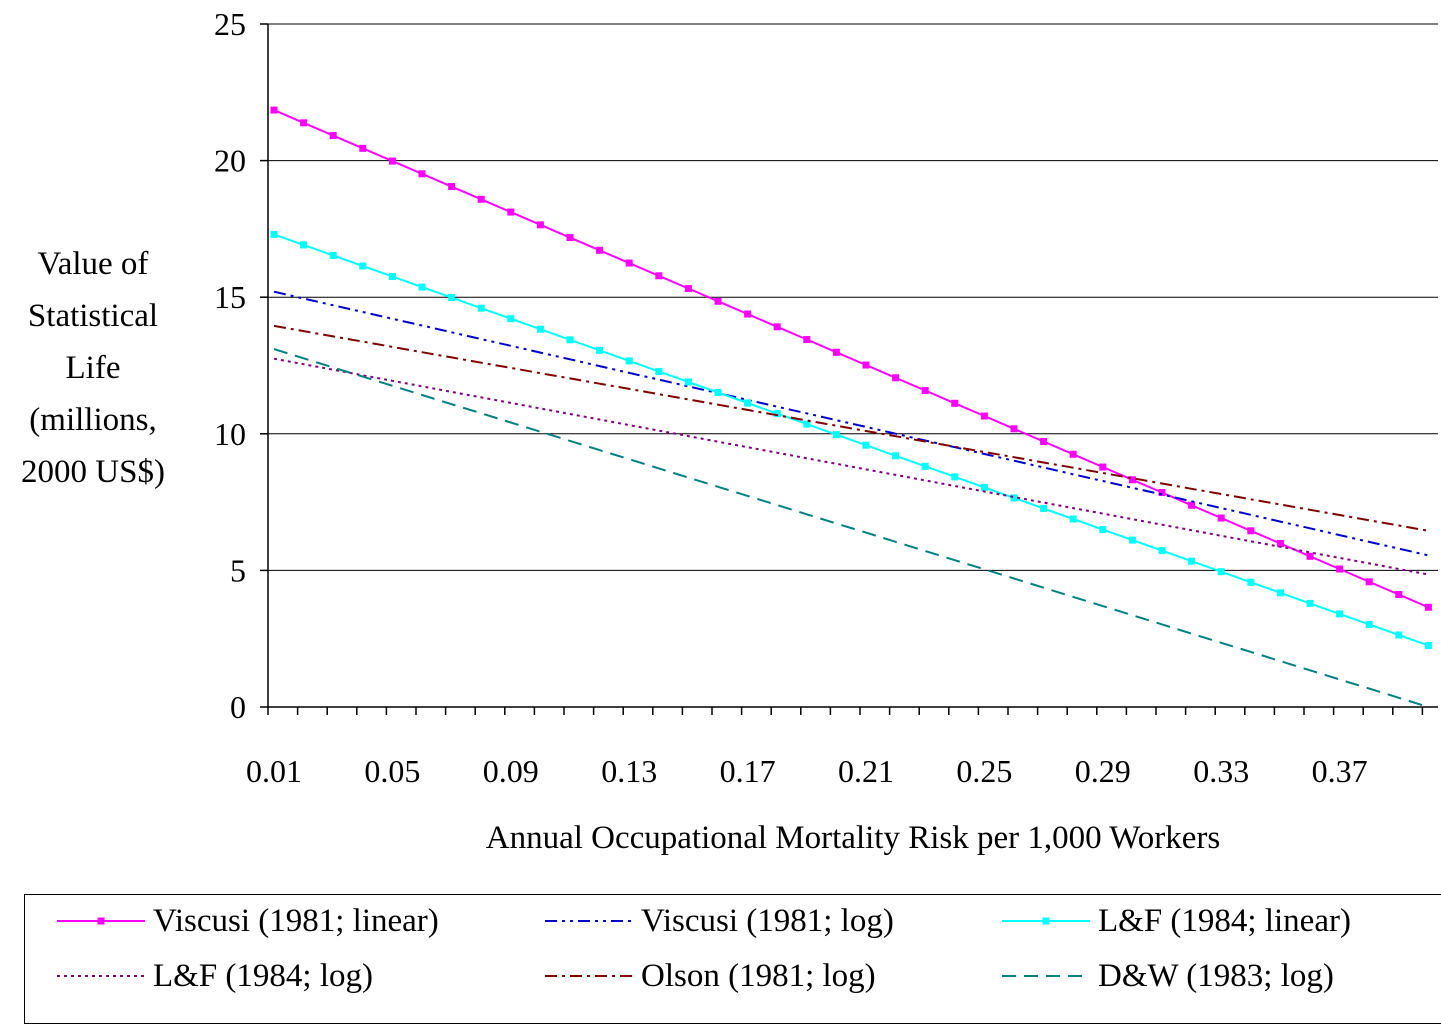 The width and height of the screenshot is (1441, 1024). What do you see at coordinates (93, 264) in the screenshot?
I see `y-axis-label-line: Value of` at bounding box center [93, 264].